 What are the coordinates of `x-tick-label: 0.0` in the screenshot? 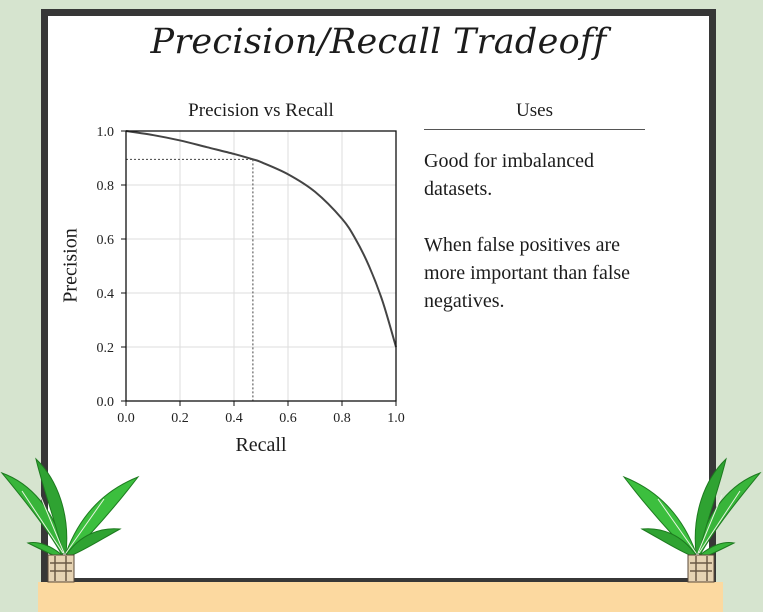 It's located at (126, 418).